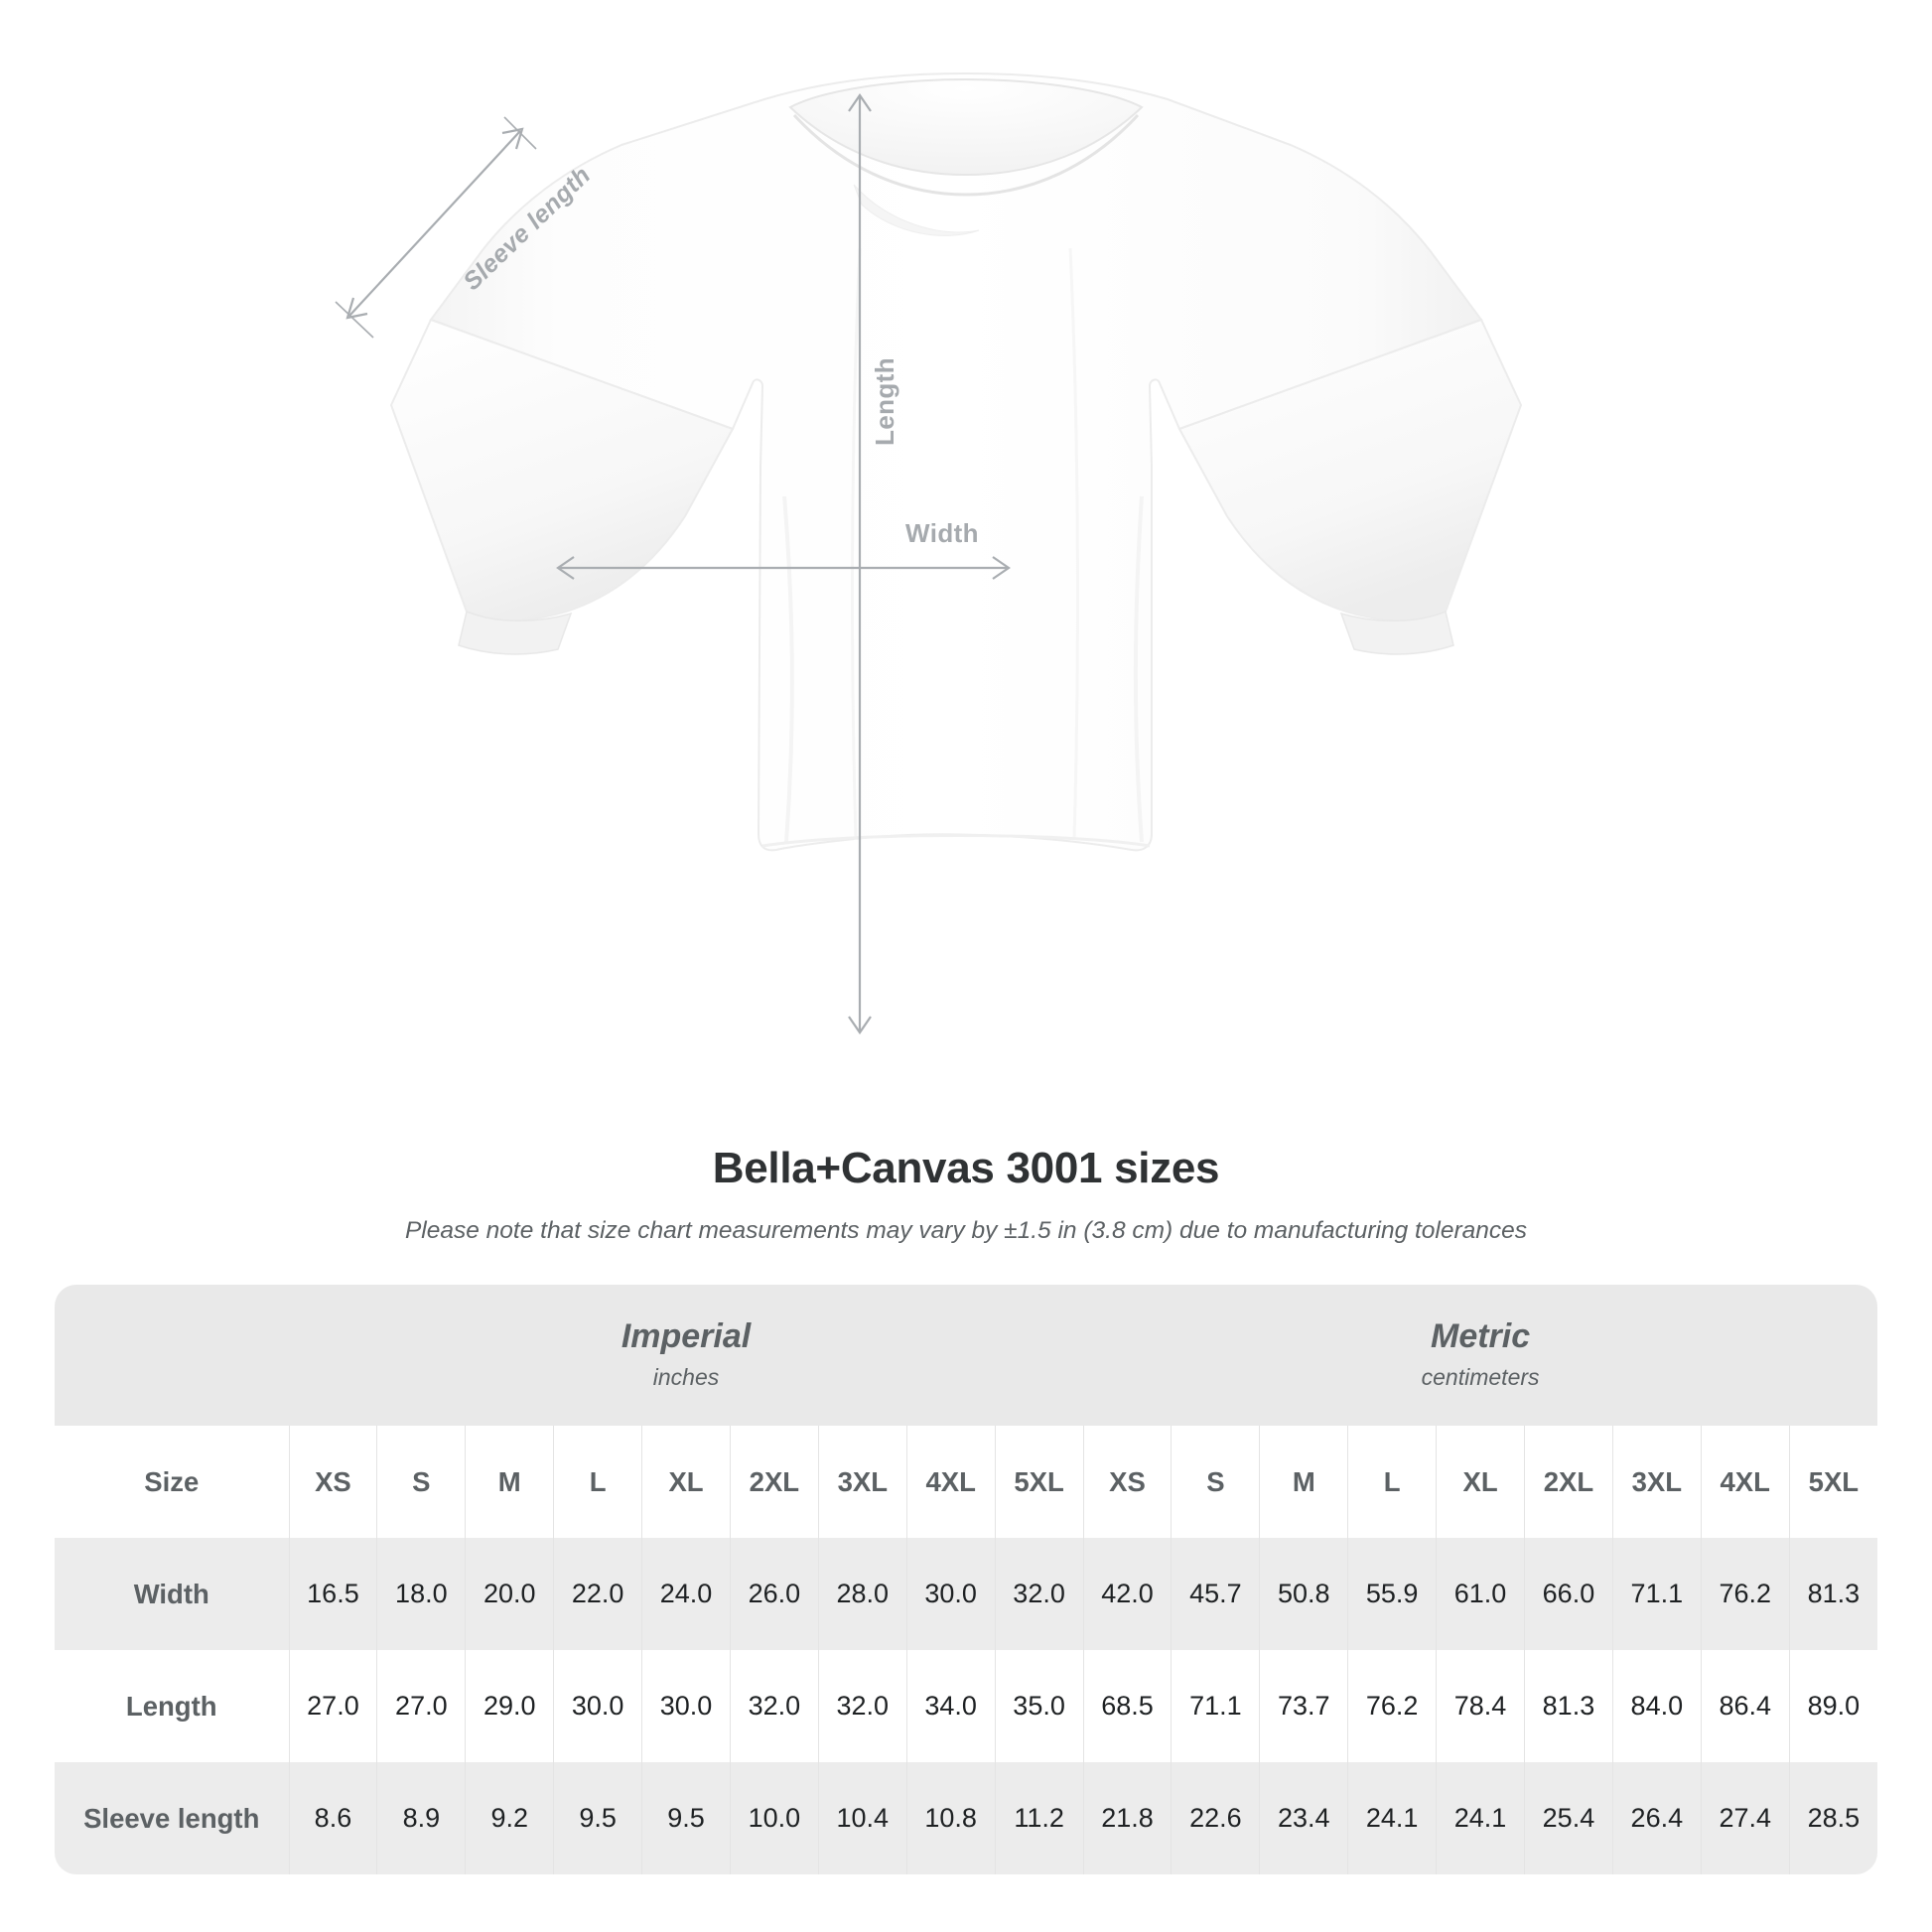 The image size is (1932, 1932). What do you see at coordinates (1745, 1706) in the screenshot?
I see `cell-metric-4xl: 86.4` at bounding box center [1745, 1706].